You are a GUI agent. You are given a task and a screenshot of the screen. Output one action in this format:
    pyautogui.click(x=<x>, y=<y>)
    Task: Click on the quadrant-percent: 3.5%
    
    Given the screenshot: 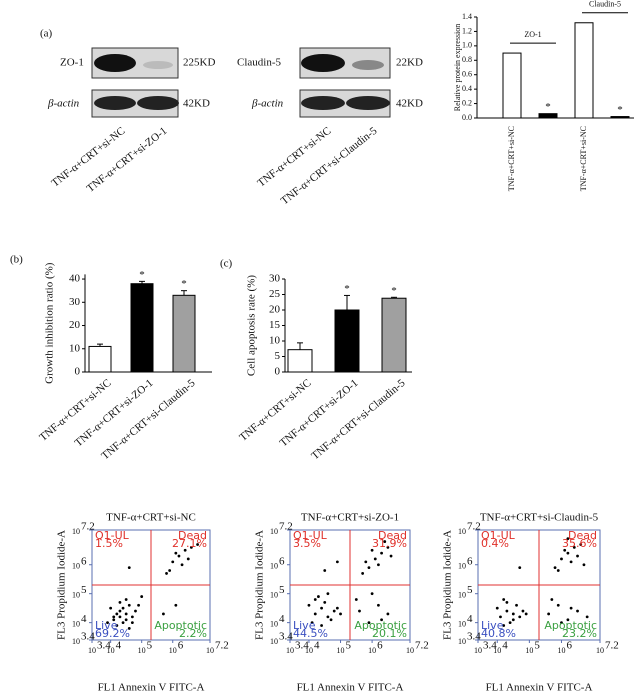 What is the action you would take?
    pyautogui.click(x=307, y=543)
    